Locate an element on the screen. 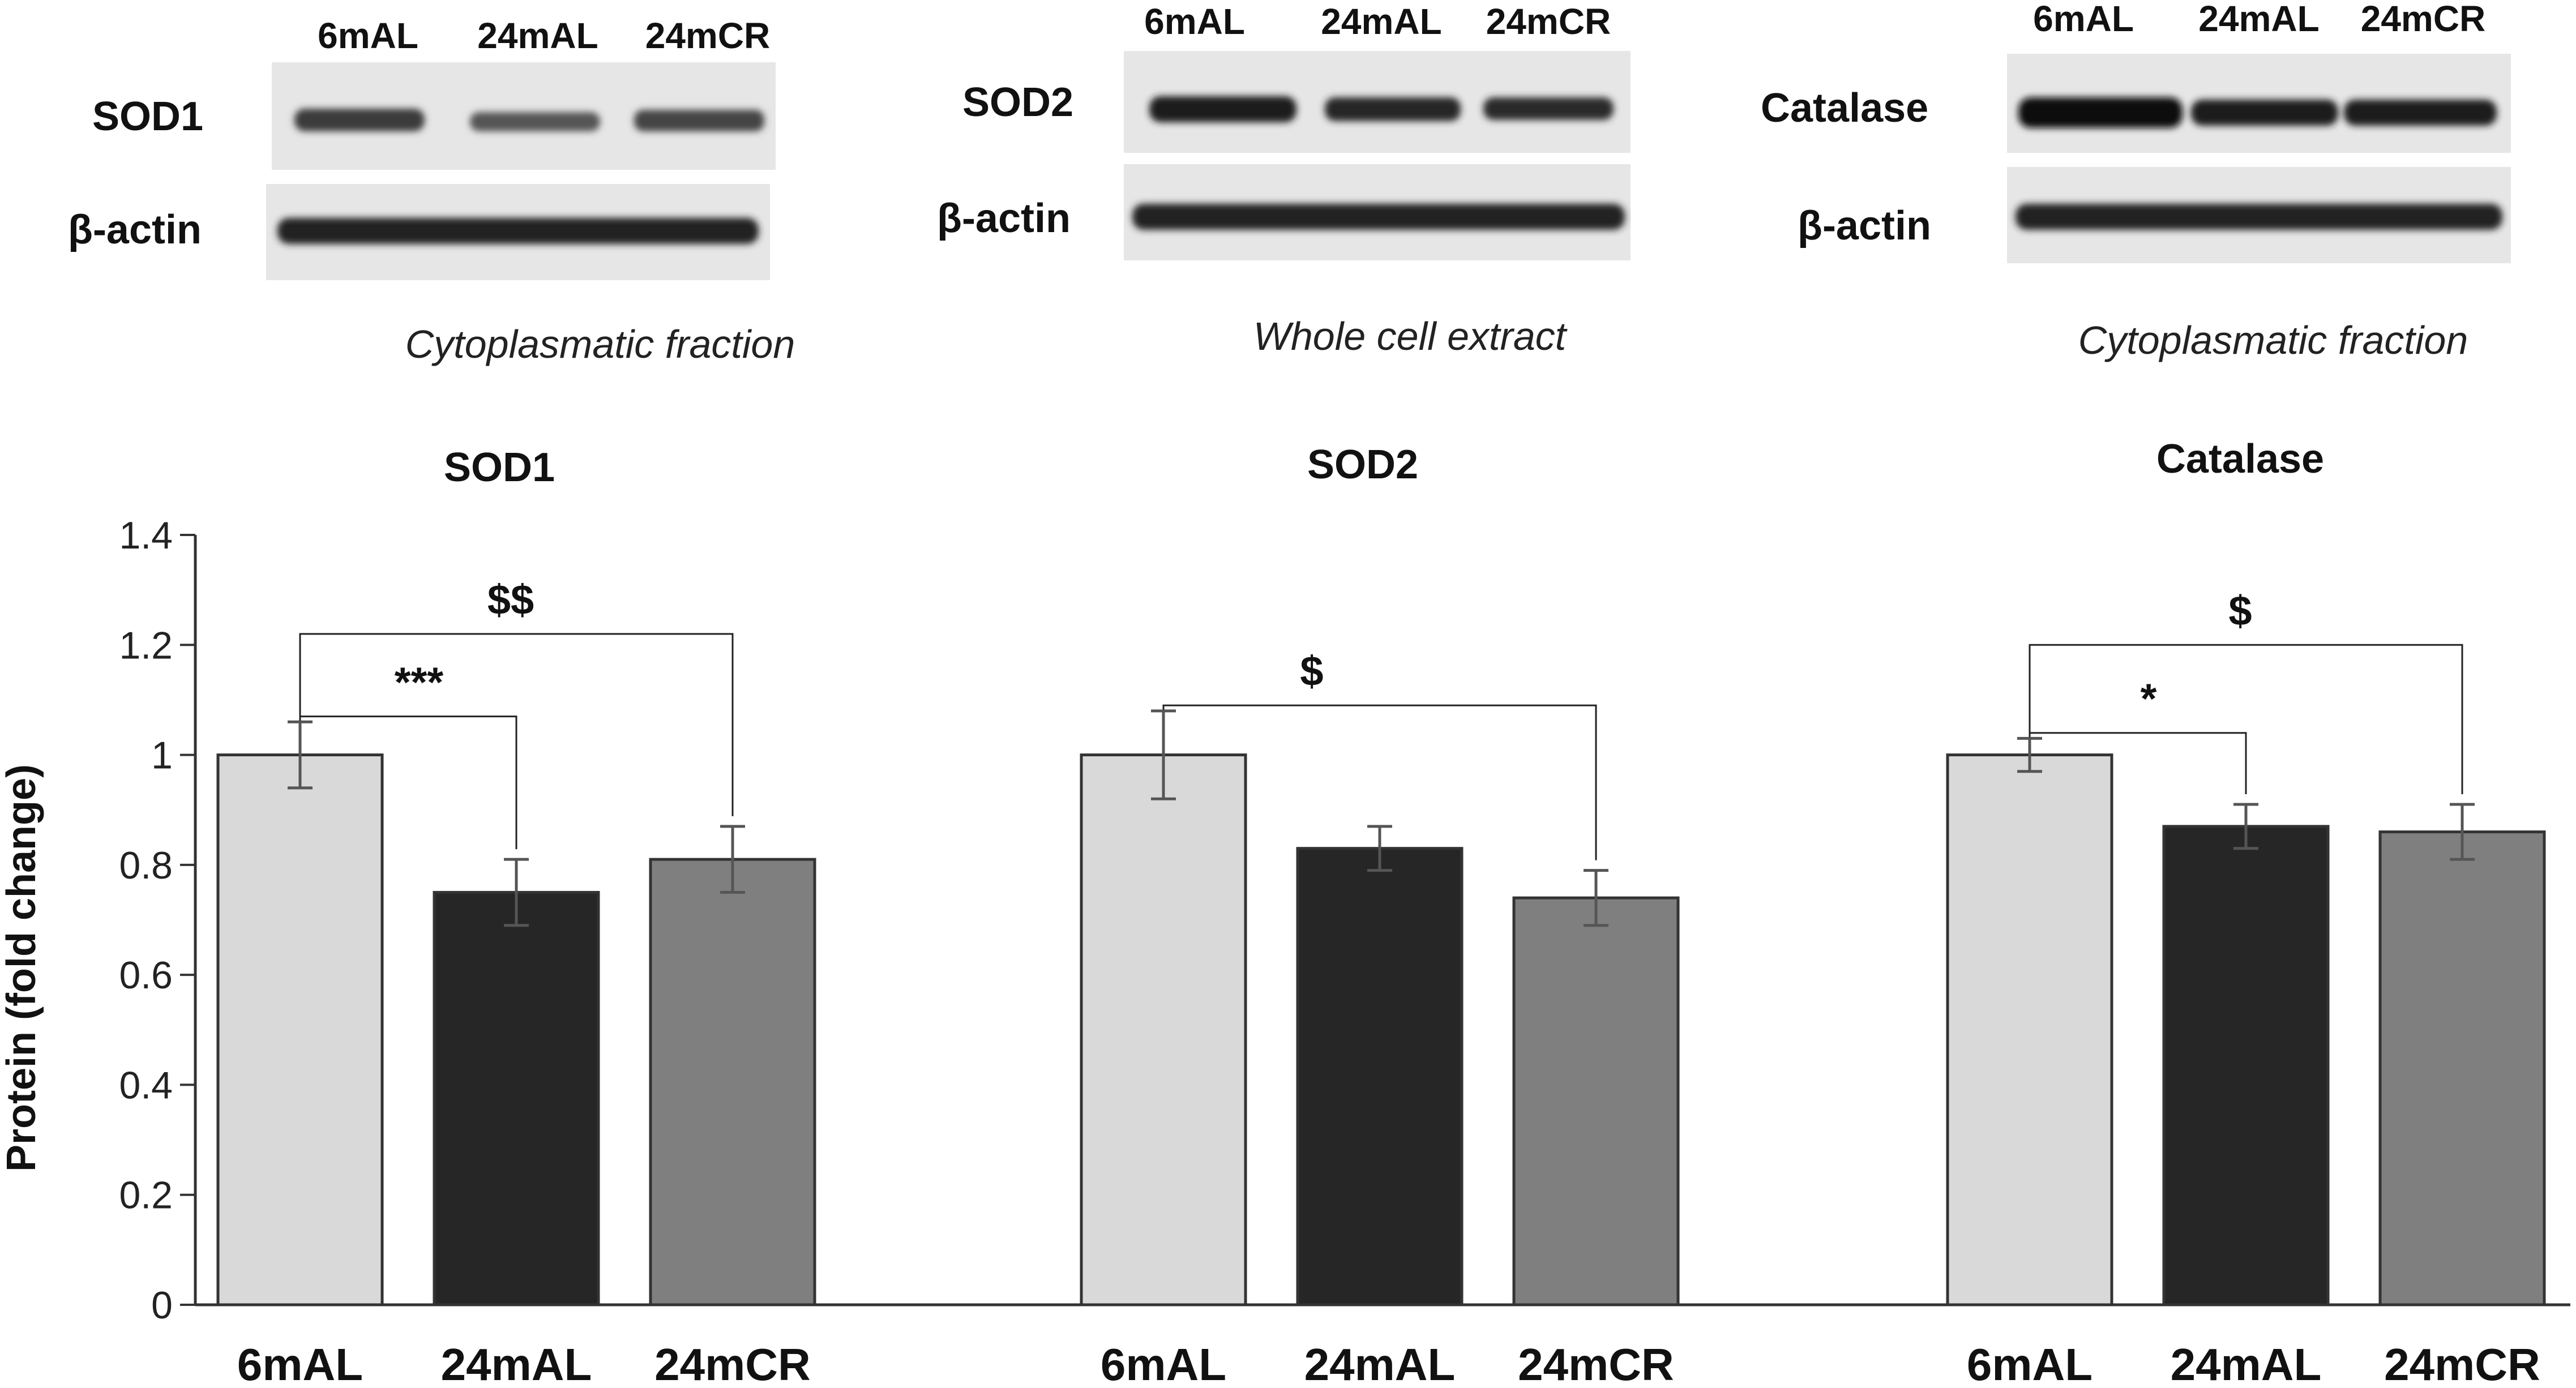 Image resolution: width=2576 pixels, height=1388 pixels. bar-sod1-24mal is located at coordinates (516, 1098).